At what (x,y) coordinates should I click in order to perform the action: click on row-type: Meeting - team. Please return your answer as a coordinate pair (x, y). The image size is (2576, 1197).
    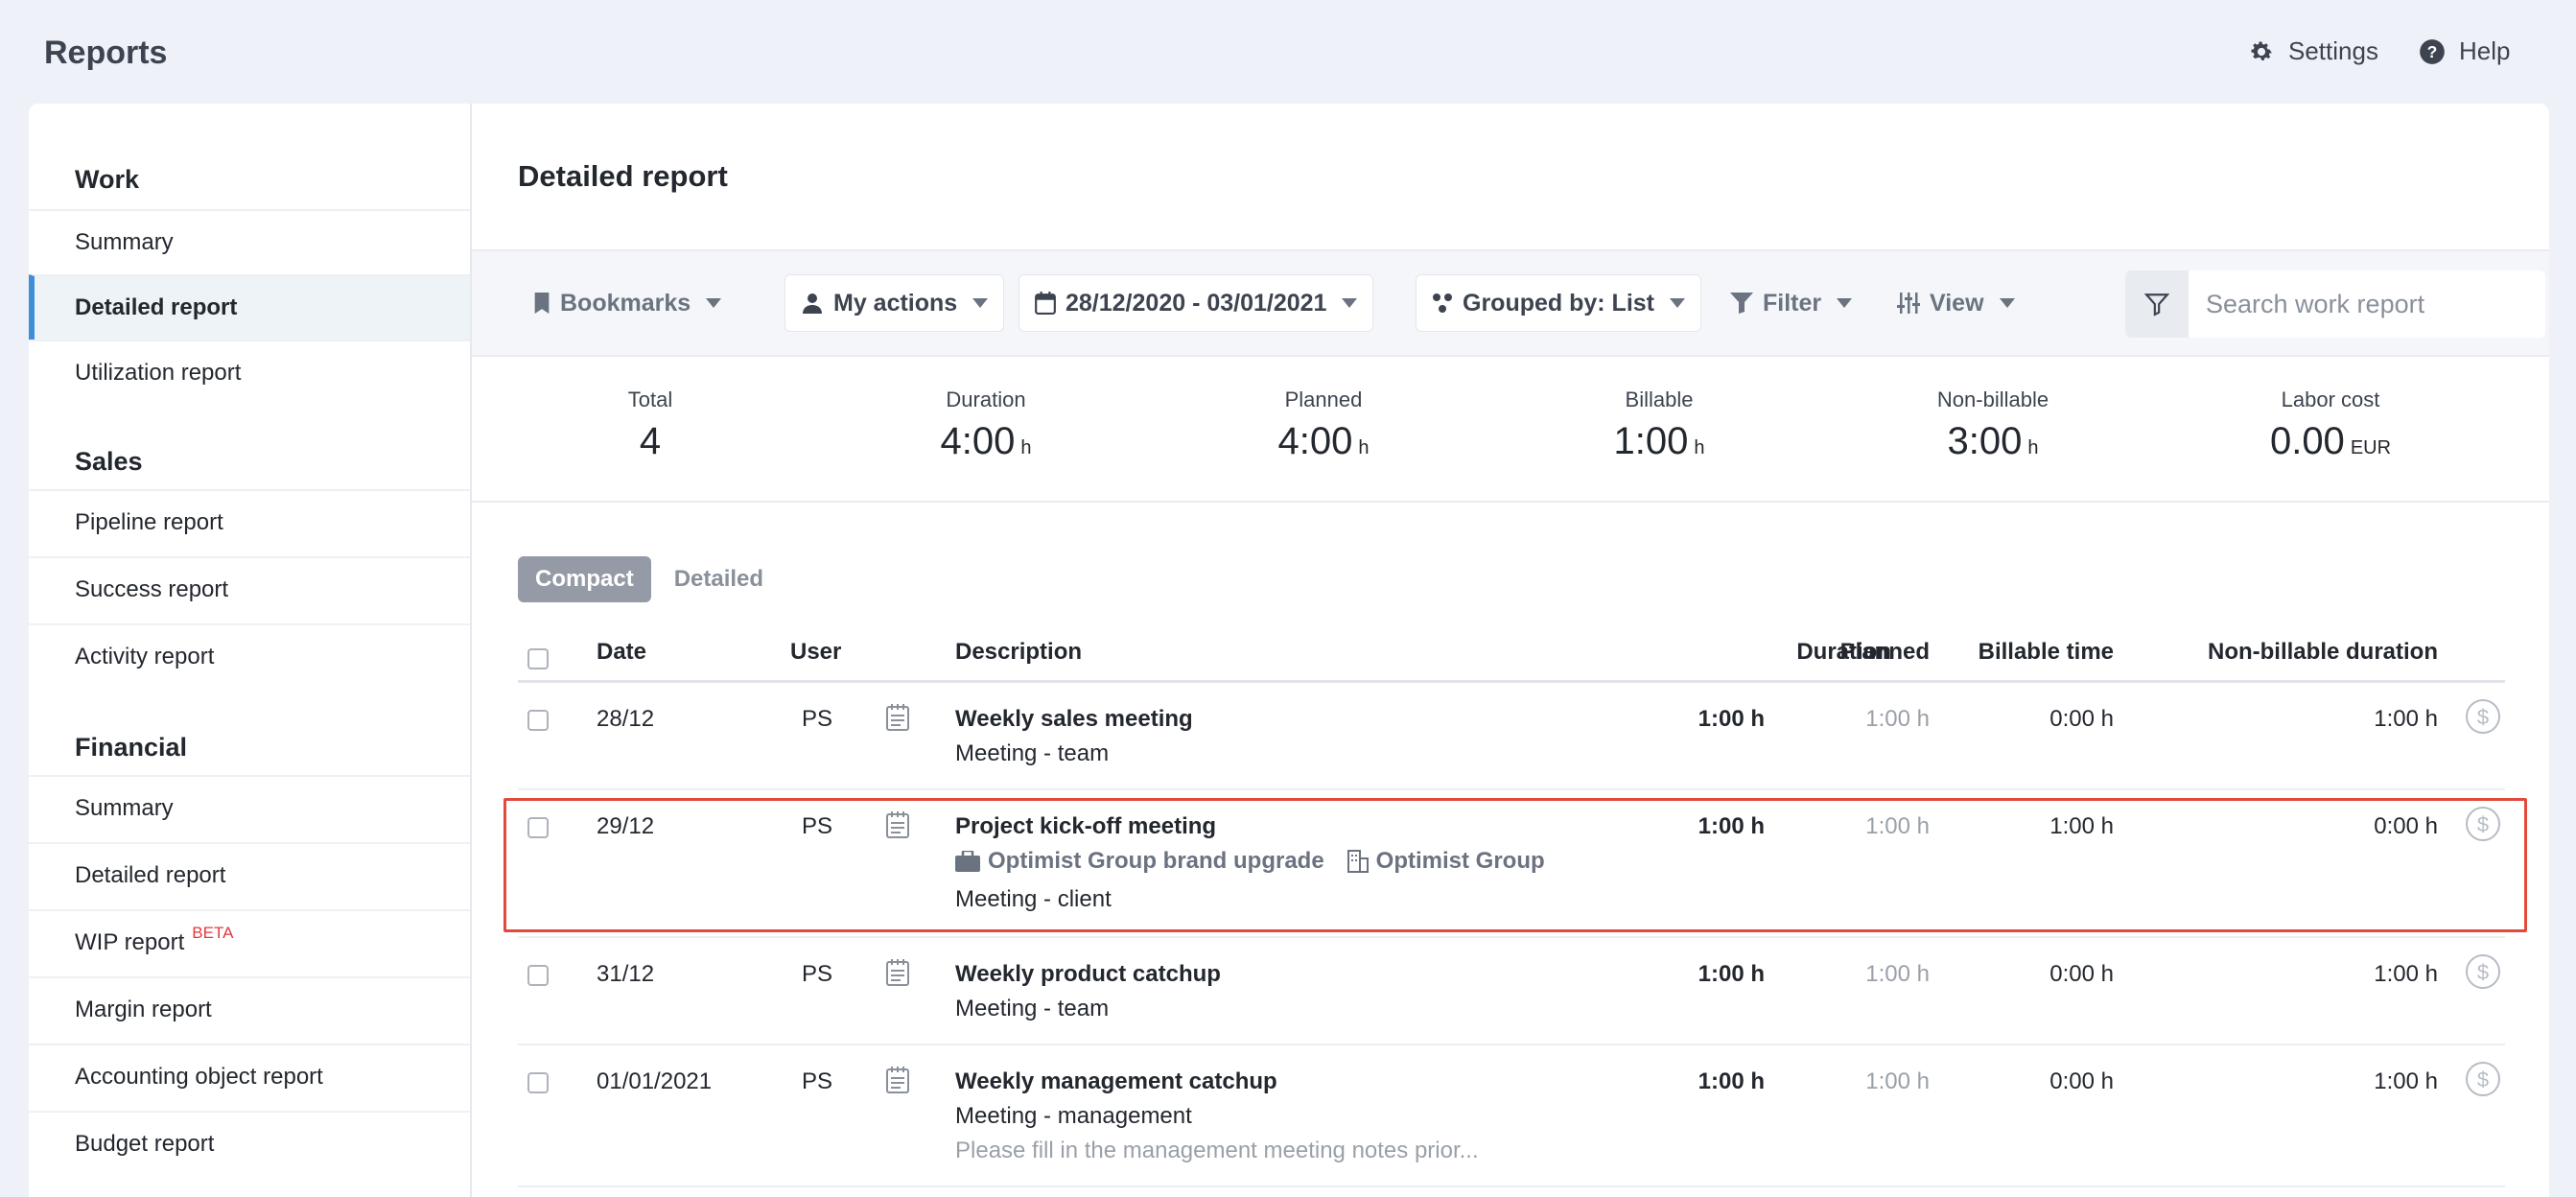
    Looking at the image, I should click on (1032, 753).